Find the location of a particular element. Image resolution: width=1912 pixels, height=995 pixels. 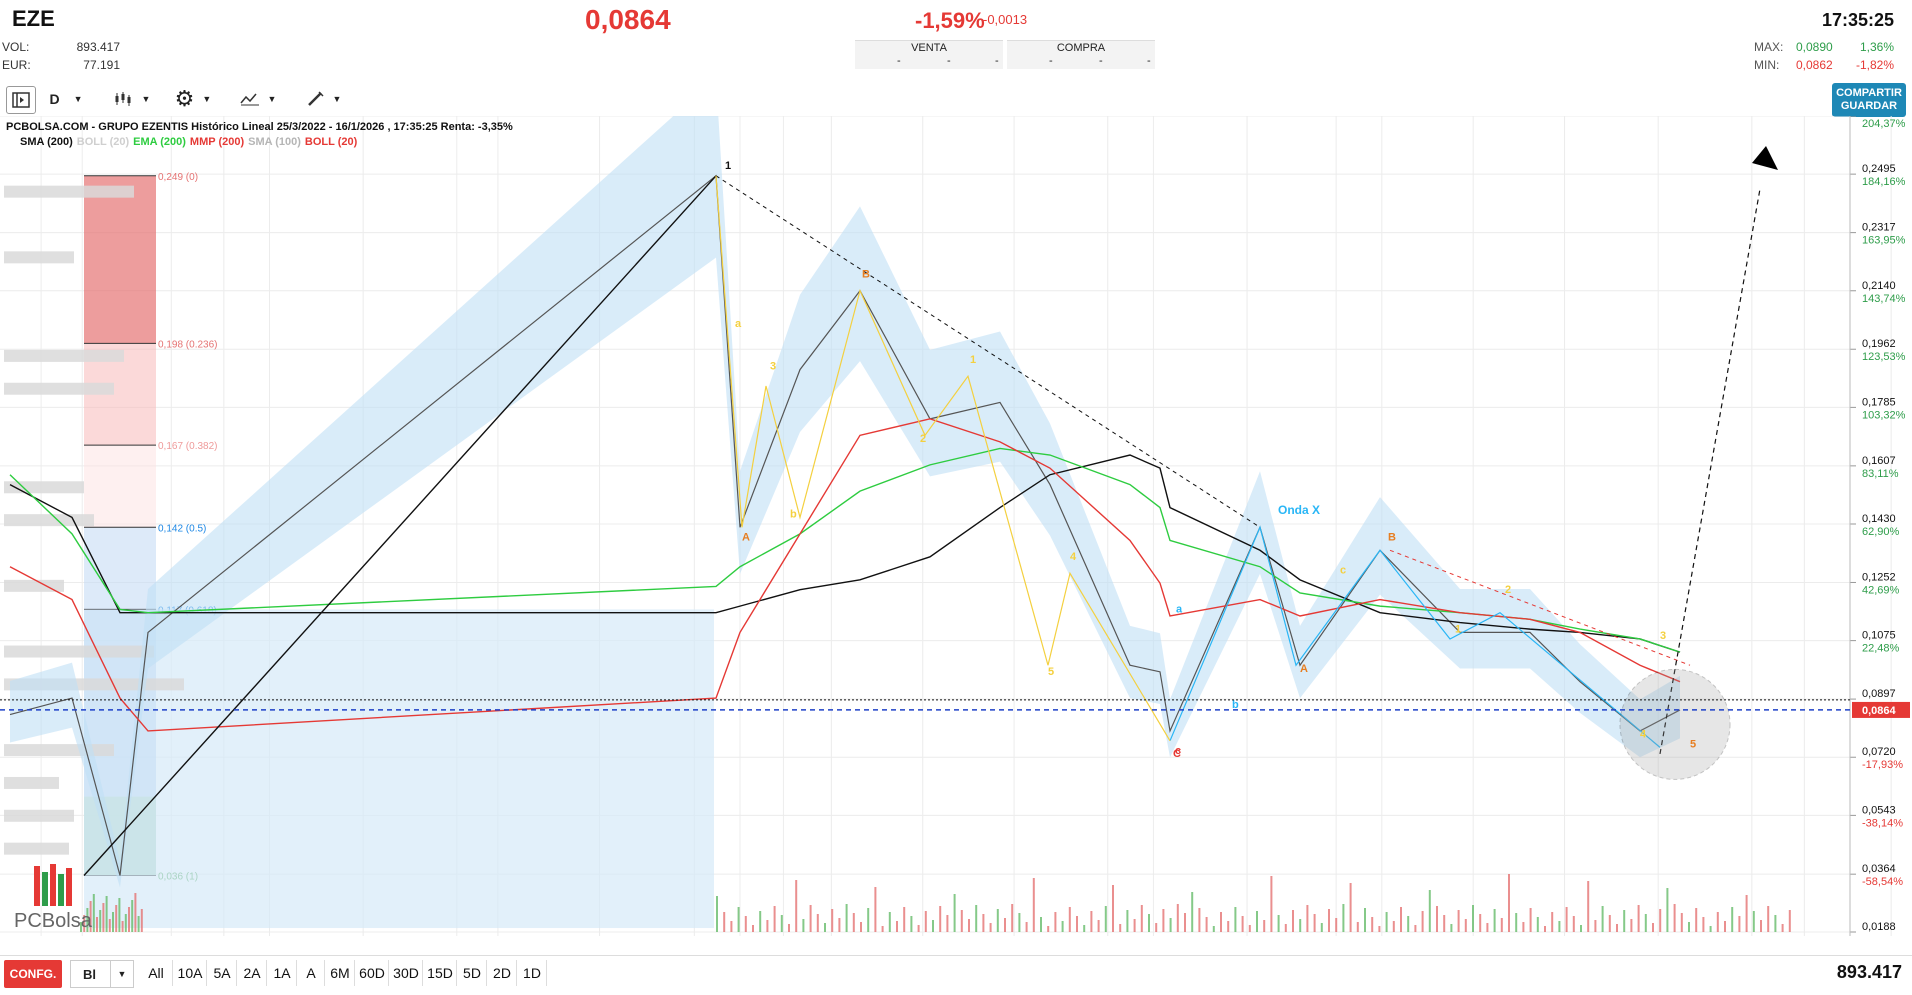

drawing-tools-select: ▼ is located at coordinates (324, 99).